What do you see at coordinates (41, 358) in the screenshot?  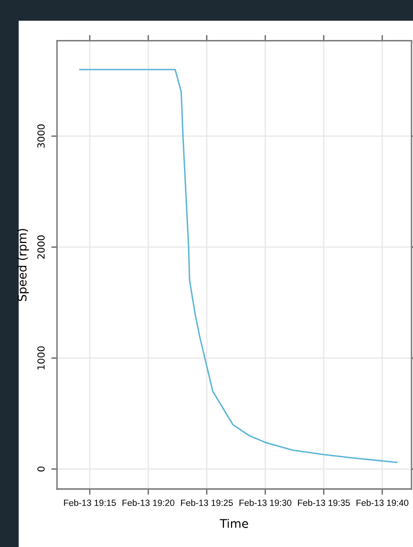 I see `y-tick-label: 1000` at bounding box center [41, 358].